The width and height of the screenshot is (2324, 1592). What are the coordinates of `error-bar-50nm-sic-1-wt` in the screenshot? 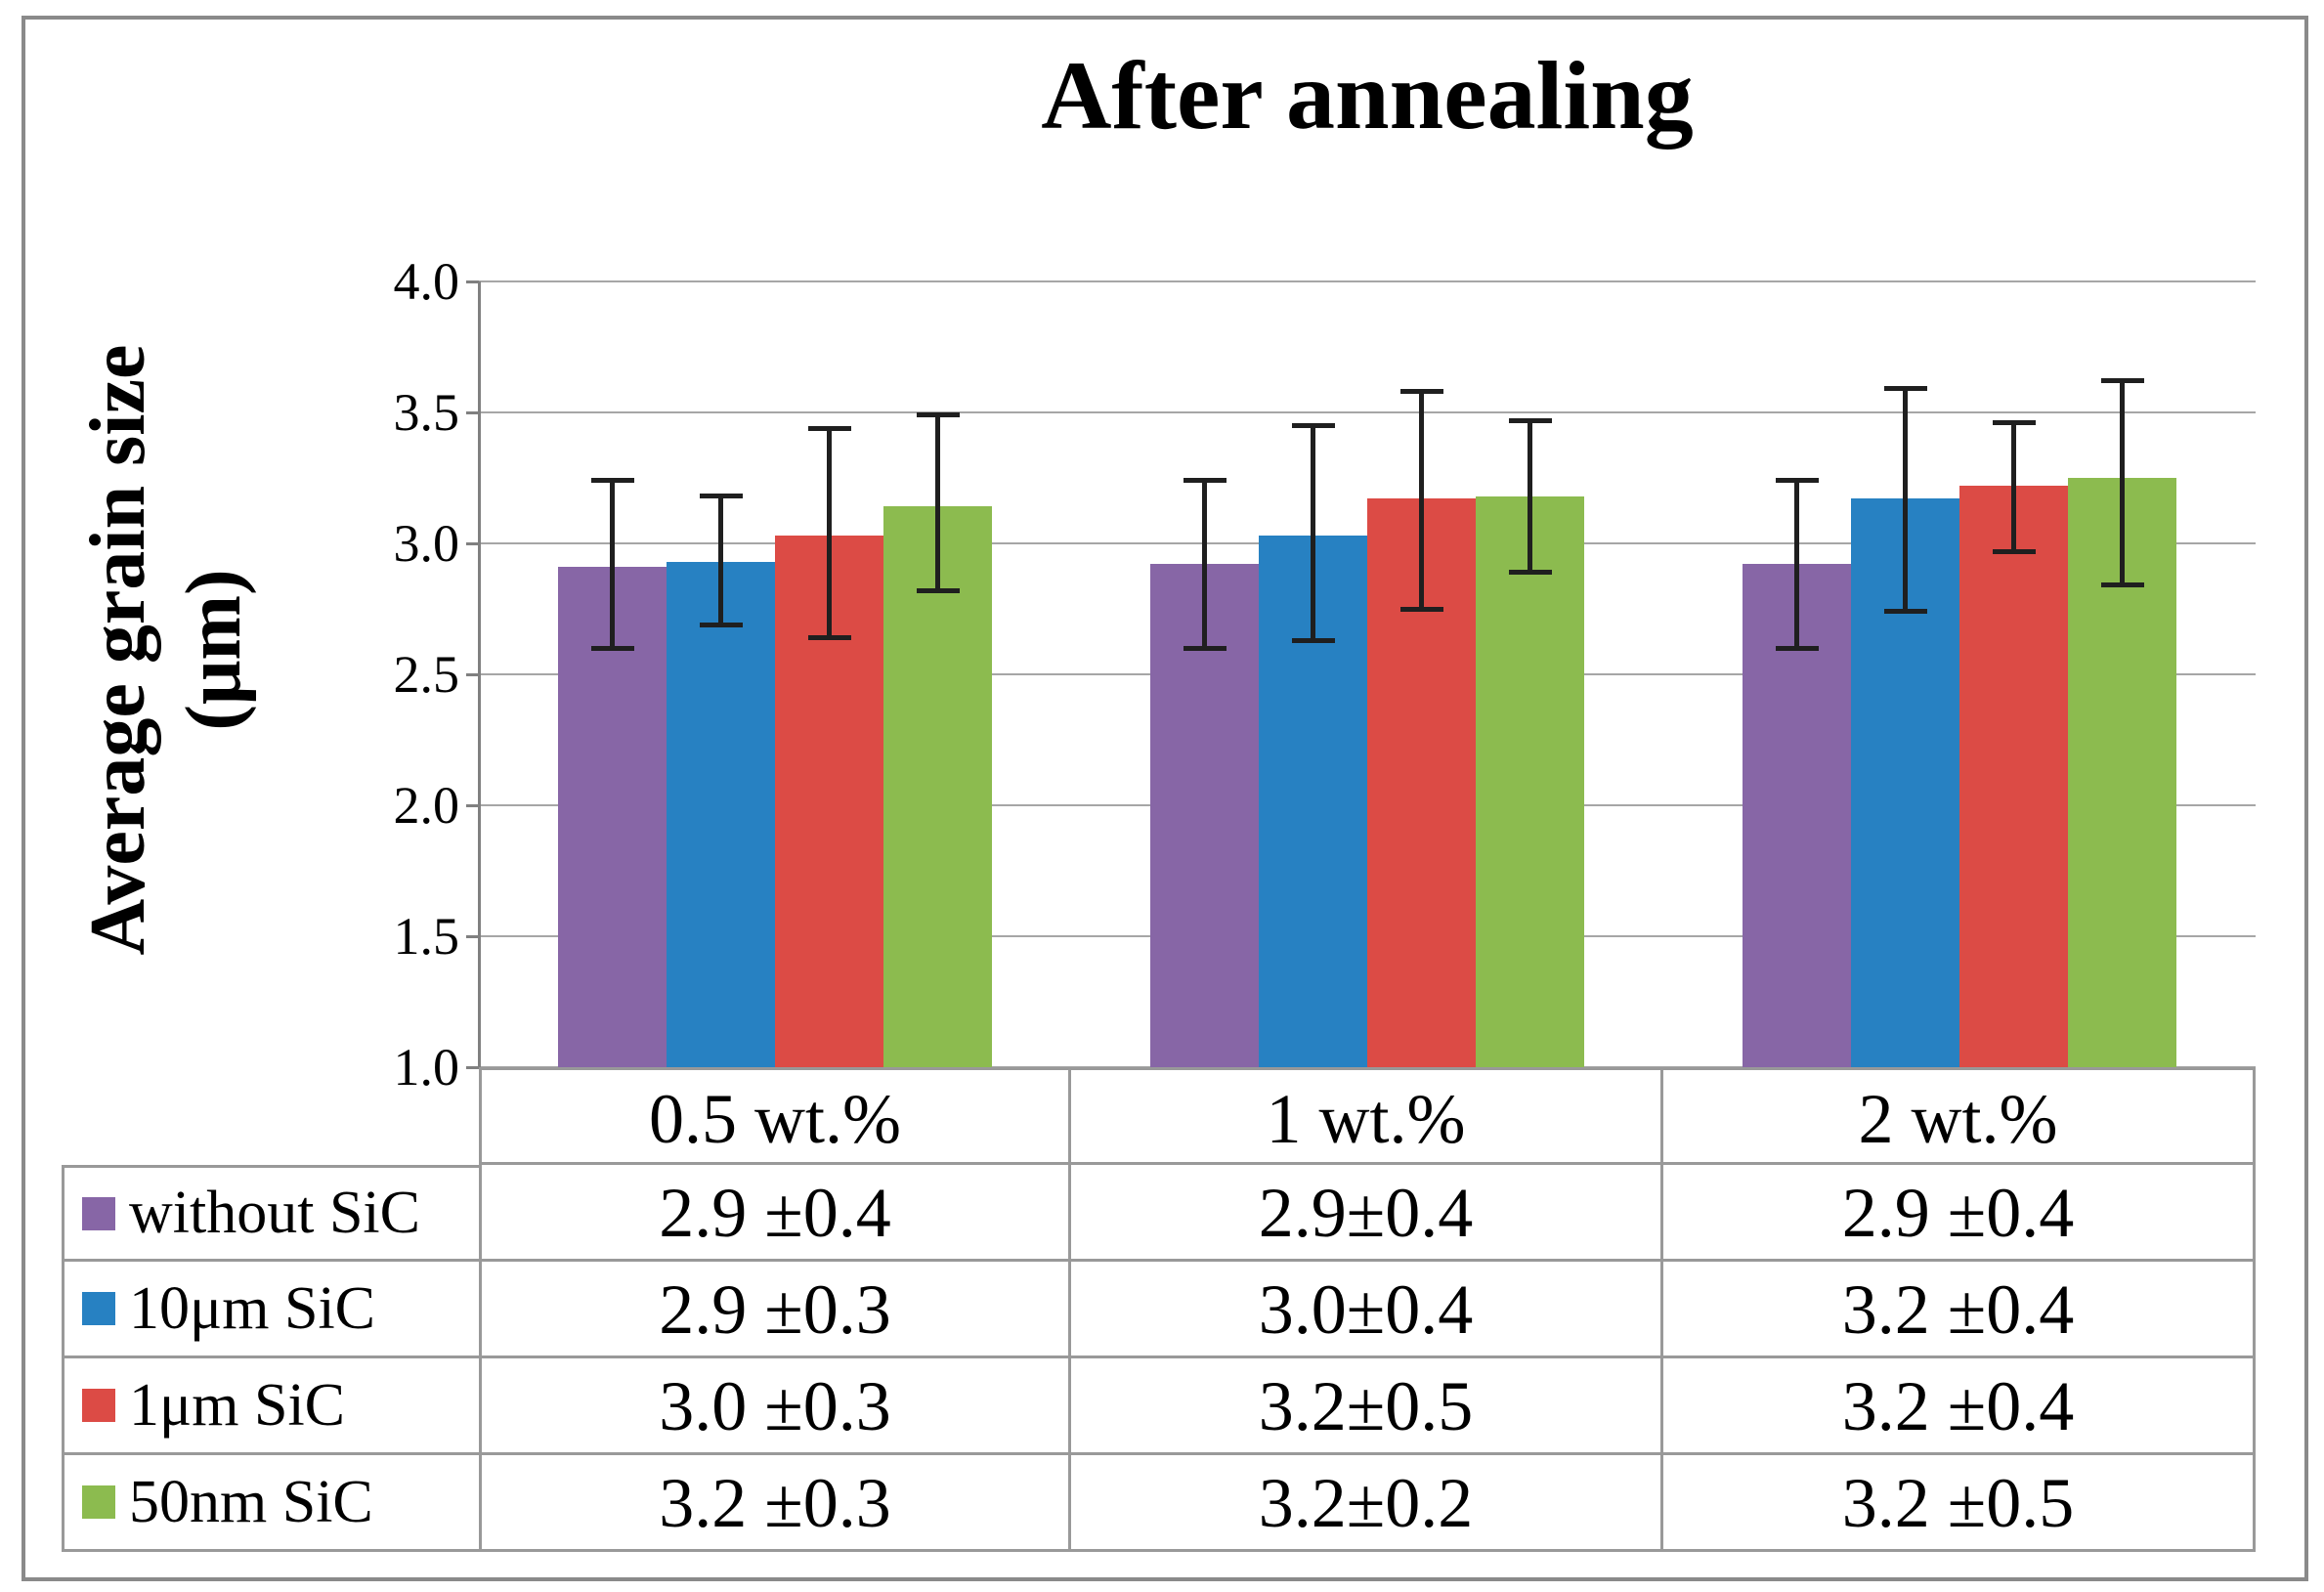 It's located at (1530, 496).